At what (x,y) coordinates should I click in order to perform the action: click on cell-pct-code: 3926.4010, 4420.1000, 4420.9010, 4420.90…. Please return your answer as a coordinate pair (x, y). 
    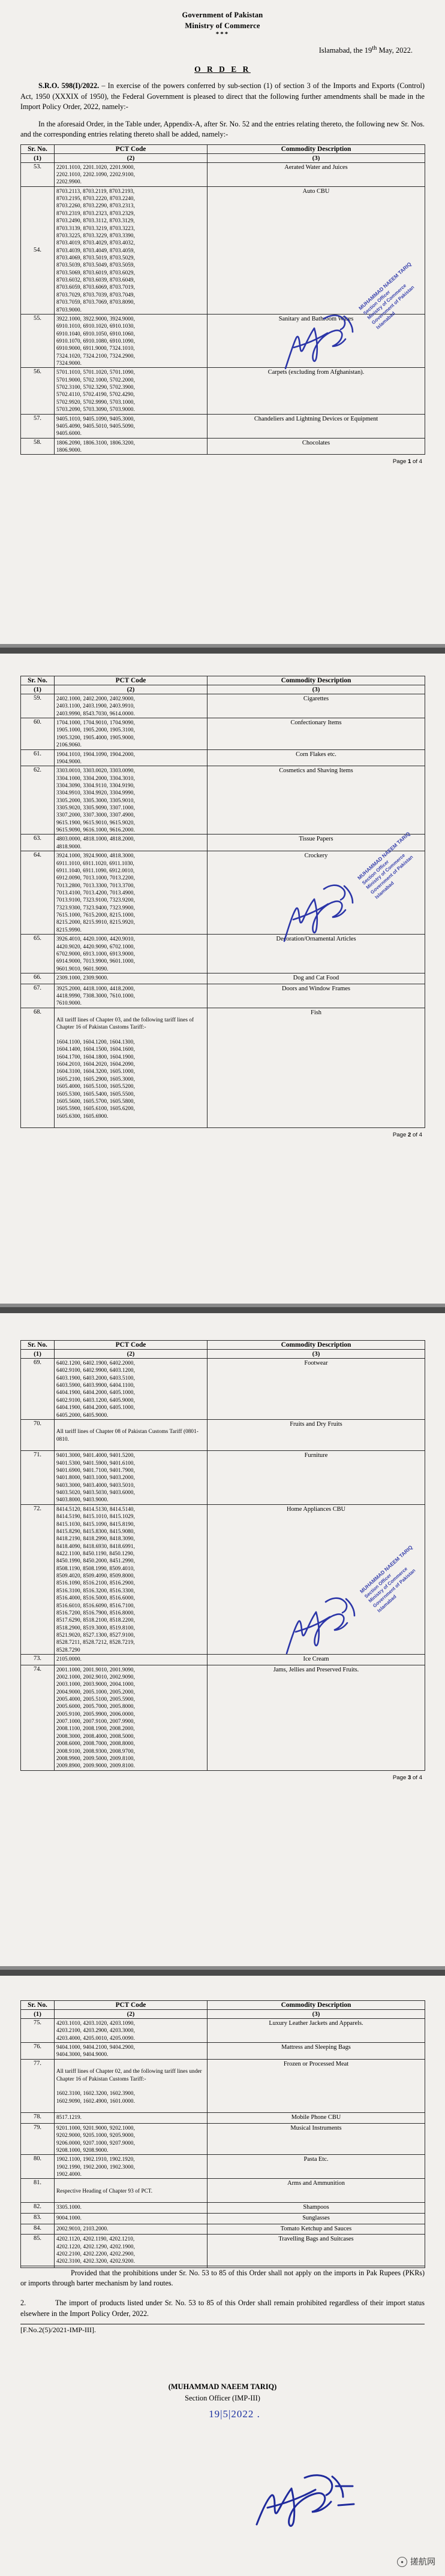
    Looking at the image, I should click on (131, 953).